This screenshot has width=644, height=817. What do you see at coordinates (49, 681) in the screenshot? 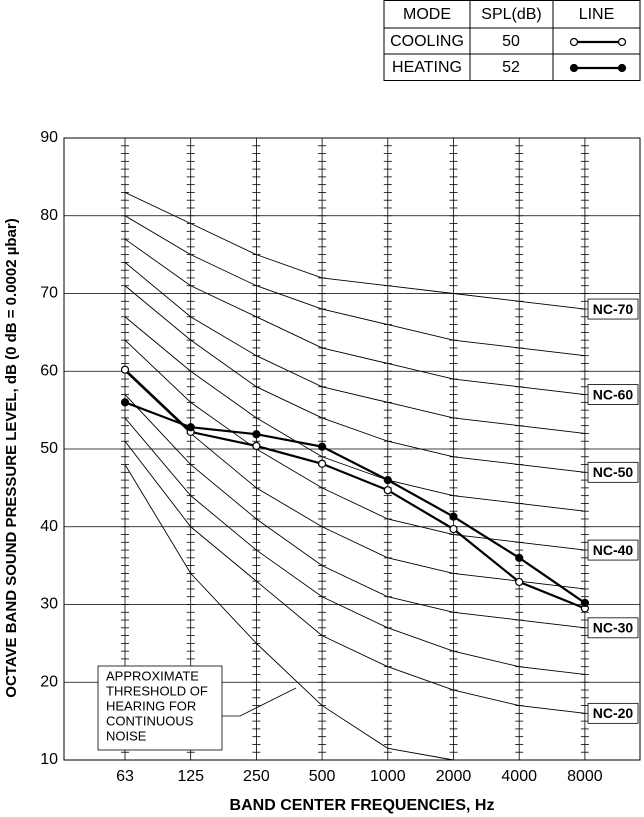
I see `y-tick-label: 20` at bounding box center [49, 681].